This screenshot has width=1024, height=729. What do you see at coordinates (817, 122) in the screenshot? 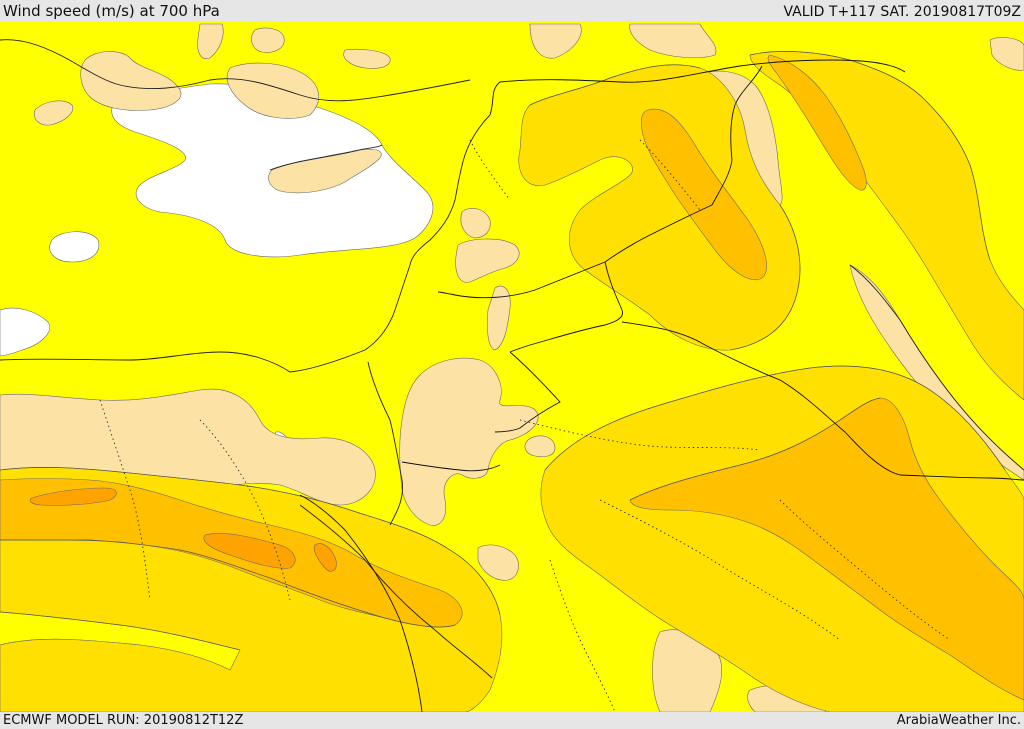
I see `fresh-area-iran-edge` at bounding box center [817, 122].